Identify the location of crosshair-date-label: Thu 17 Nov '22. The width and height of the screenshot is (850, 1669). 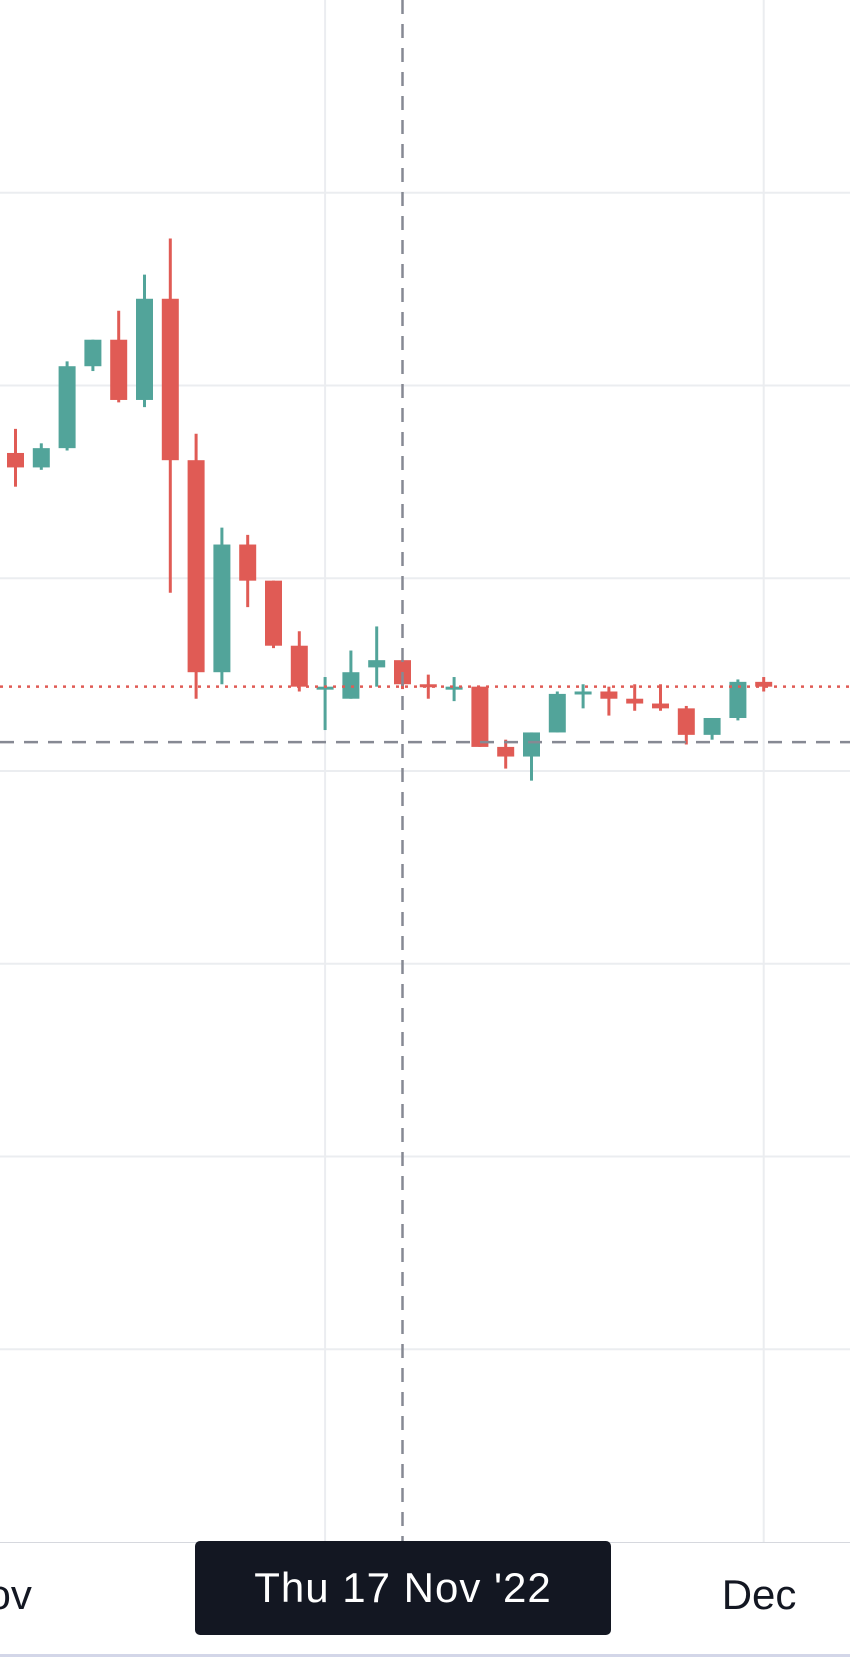
(403, 1588).